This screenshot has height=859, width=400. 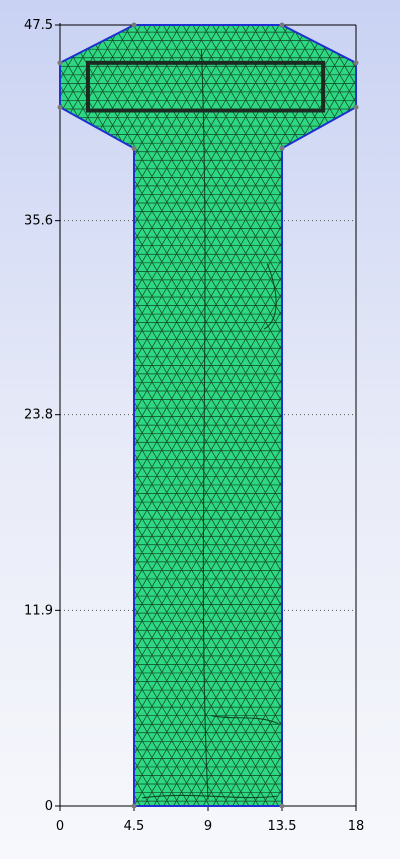 What do you see at coordinates (60, 826) in the screenshot?
I see `x-tick-label: 0` at bounding box center [60, 826].